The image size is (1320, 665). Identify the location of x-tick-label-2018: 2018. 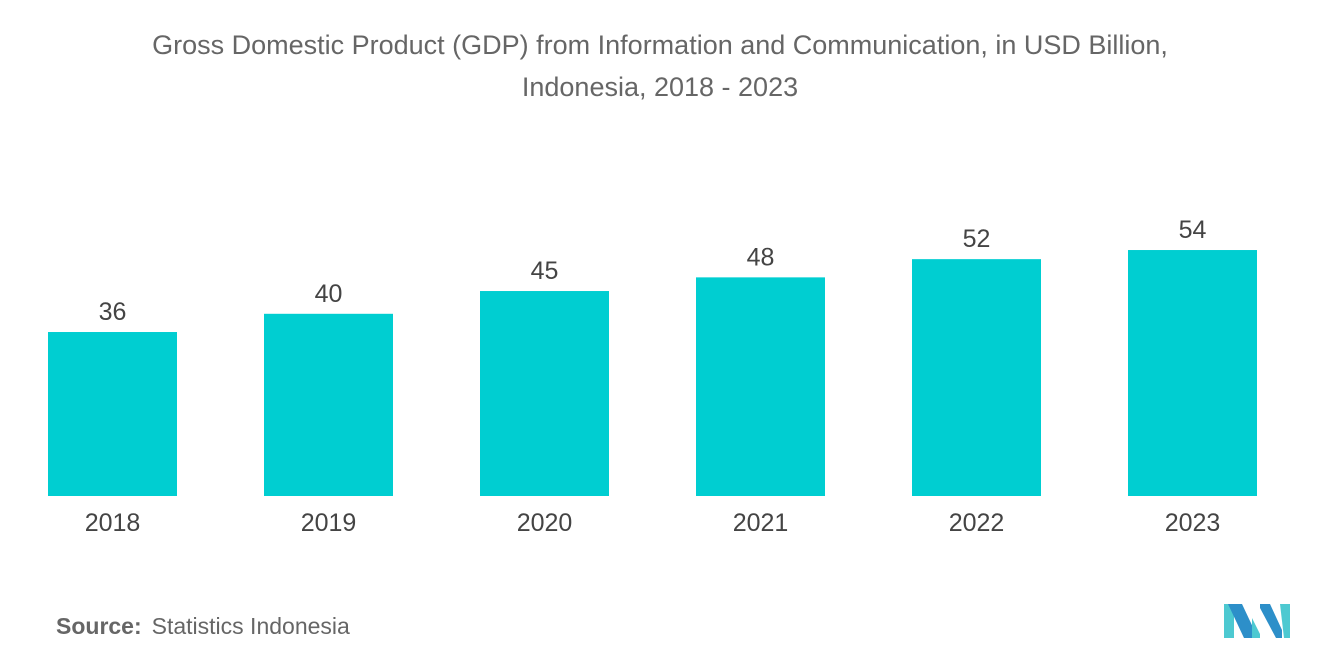
(113, 523).